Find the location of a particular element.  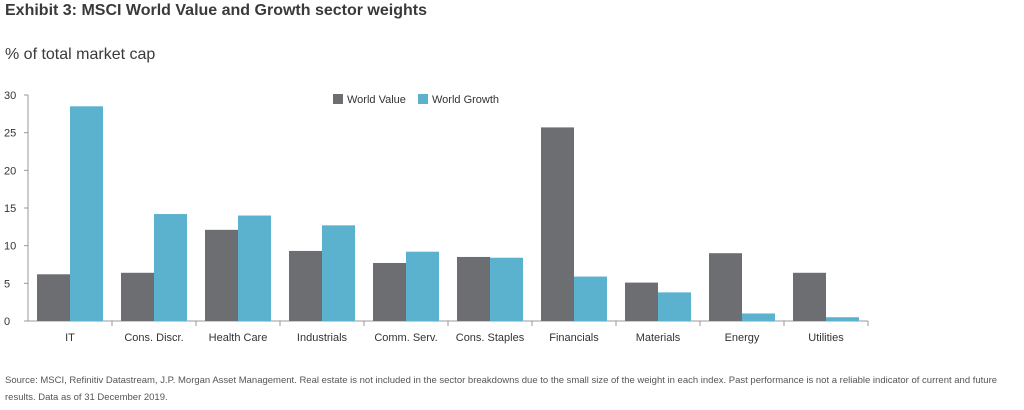

chart-subtitle: % of total market cap is located at coordinates (80, 54).